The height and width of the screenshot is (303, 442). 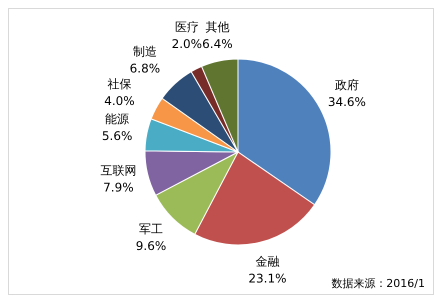 I want to click on slice-label: 互联网, so click(x=118, y=171).